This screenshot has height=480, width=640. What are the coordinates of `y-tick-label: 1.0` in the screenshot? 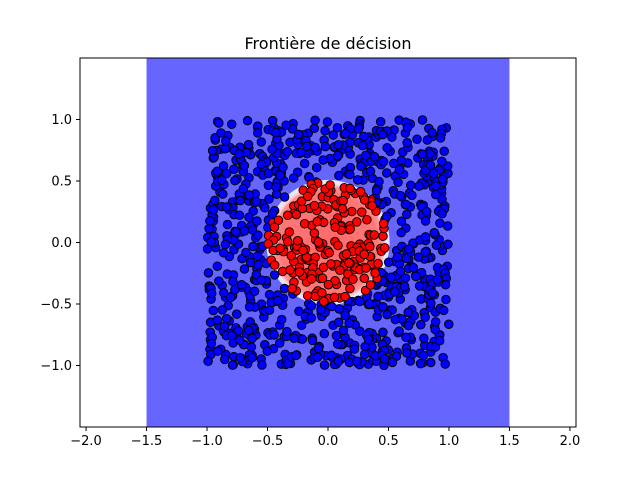 It's located at (61, 120).